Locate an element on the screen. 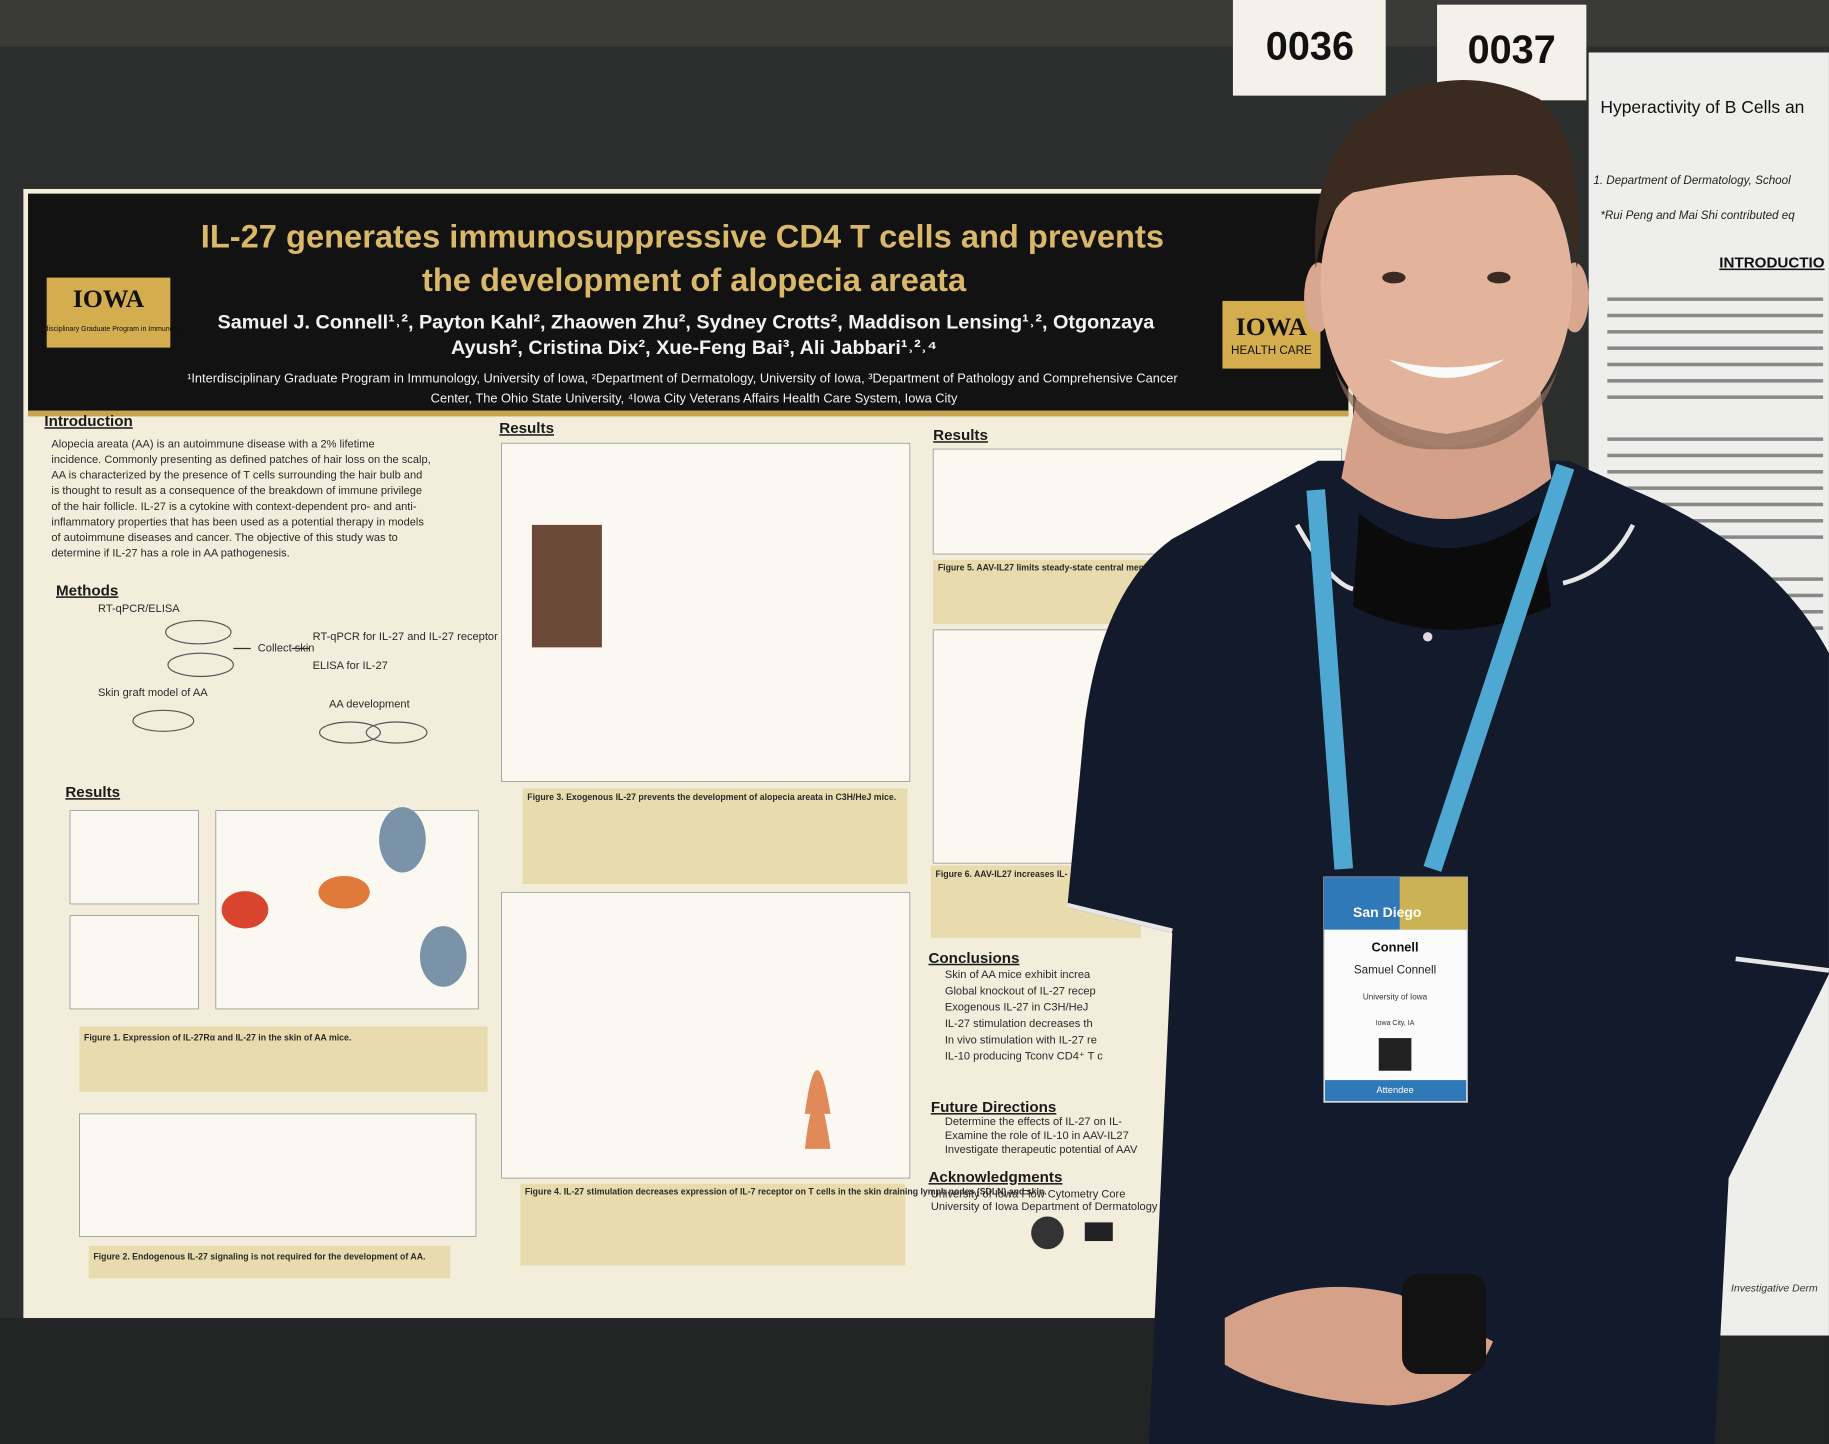 This screenshot has height=1444, width=1829. histogram-shape is located at coordinates (817, 1109).